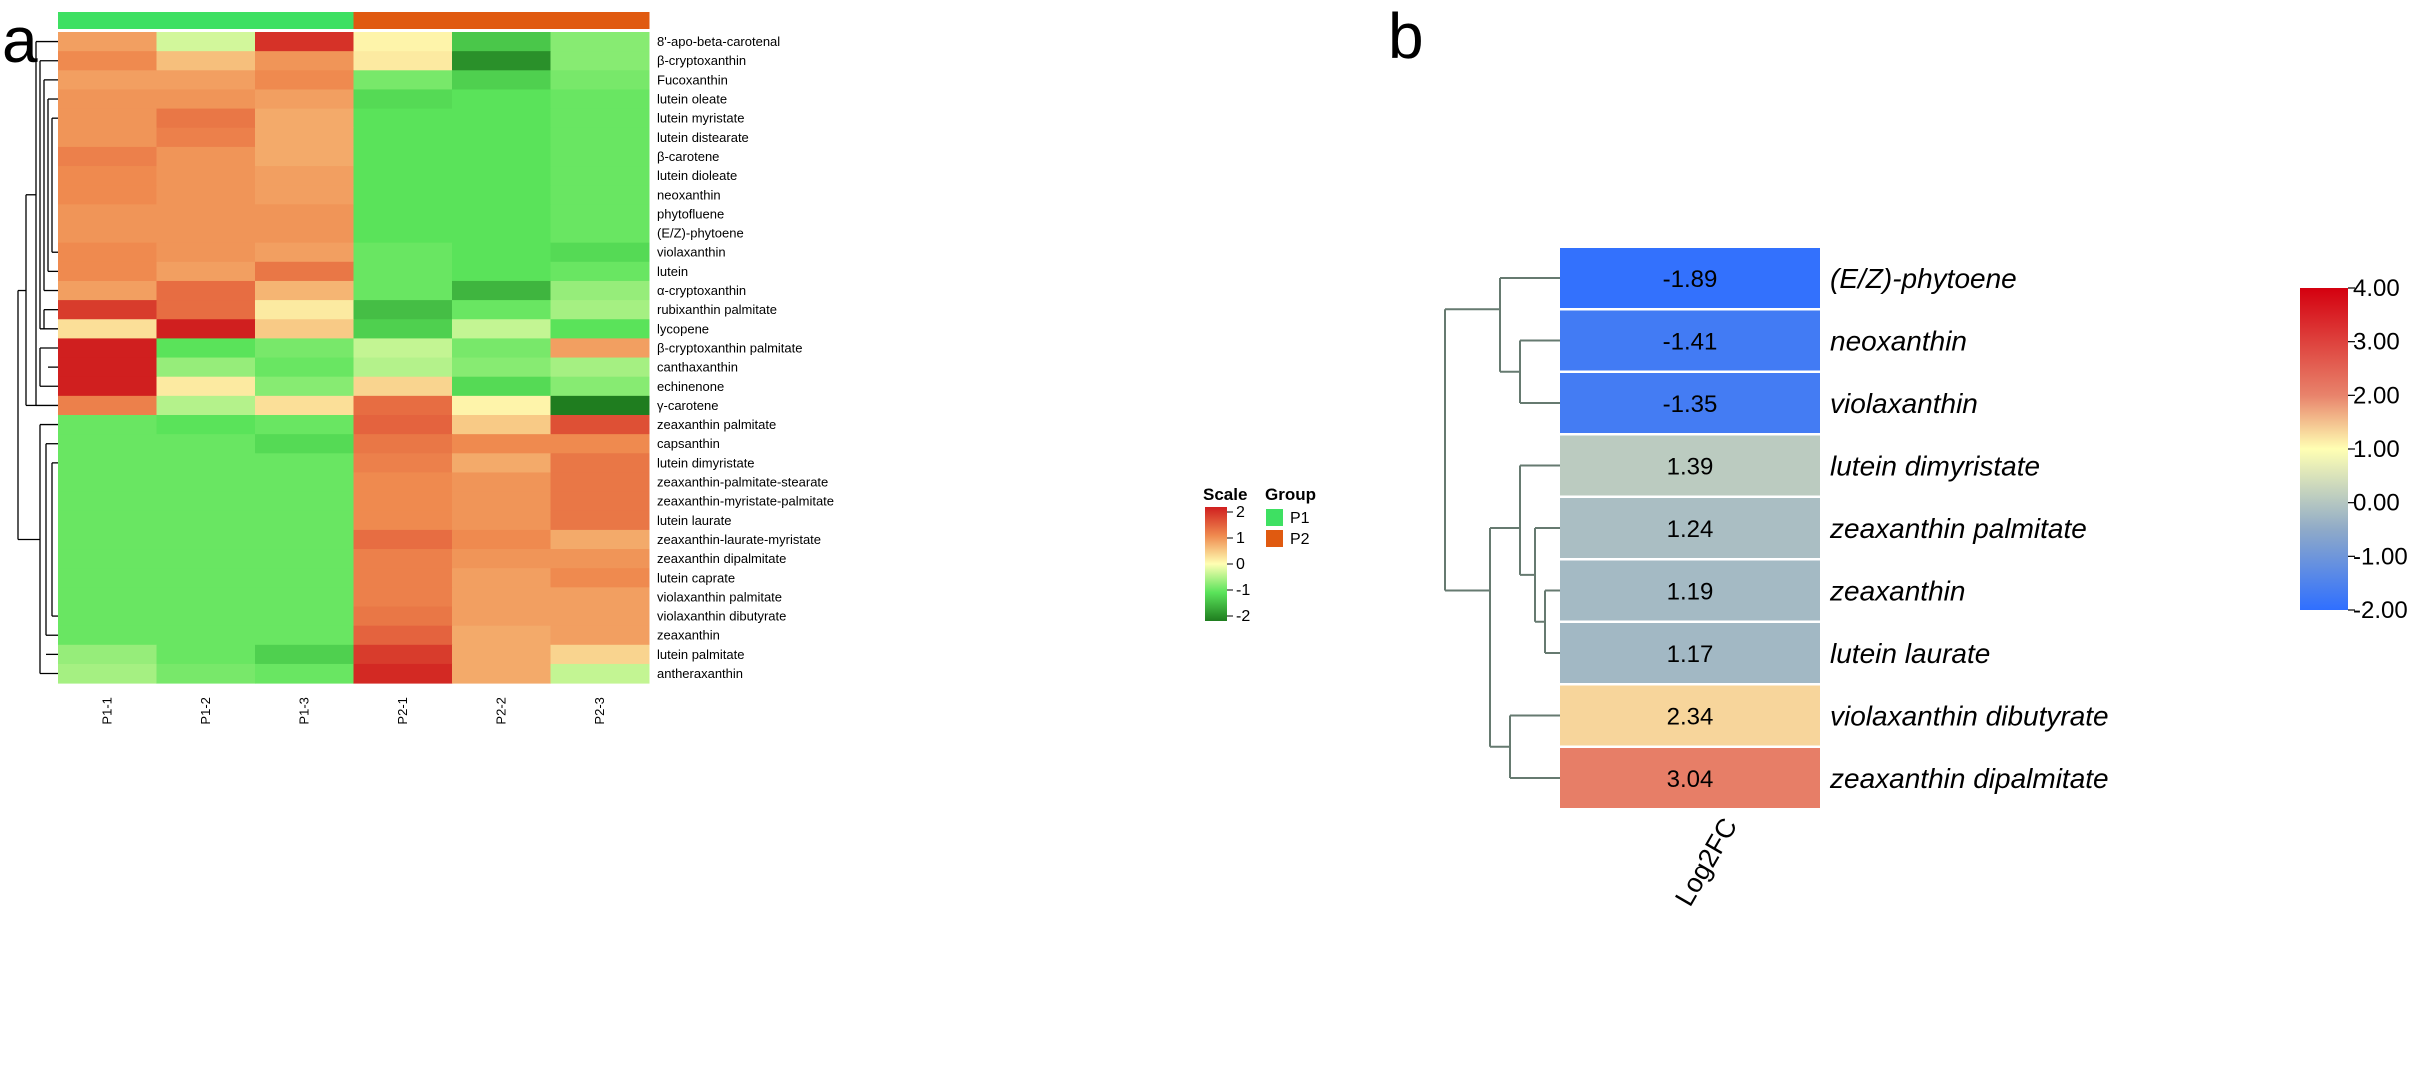 This screenshot has width=2411, height=1091. What do you see at coordinates (1290, 516) in the screenshot?
I see `group-legend: Group P1 P2` at bounding box center [1290, 516].